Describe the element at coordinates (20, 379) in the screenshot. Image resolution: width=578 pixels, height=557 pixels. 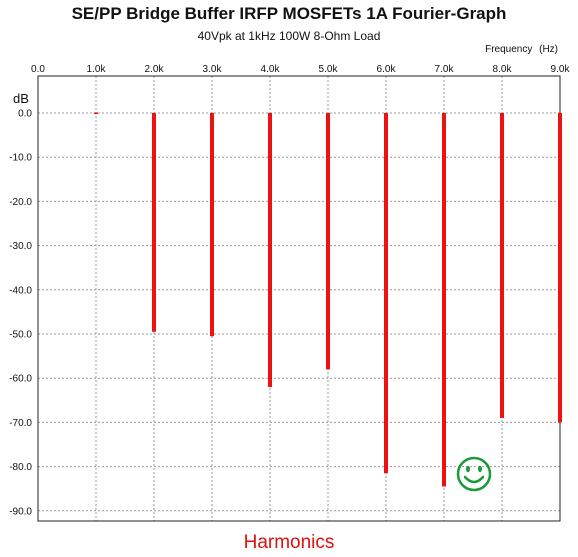
I see `y-tick-label: -60.0` at that location.